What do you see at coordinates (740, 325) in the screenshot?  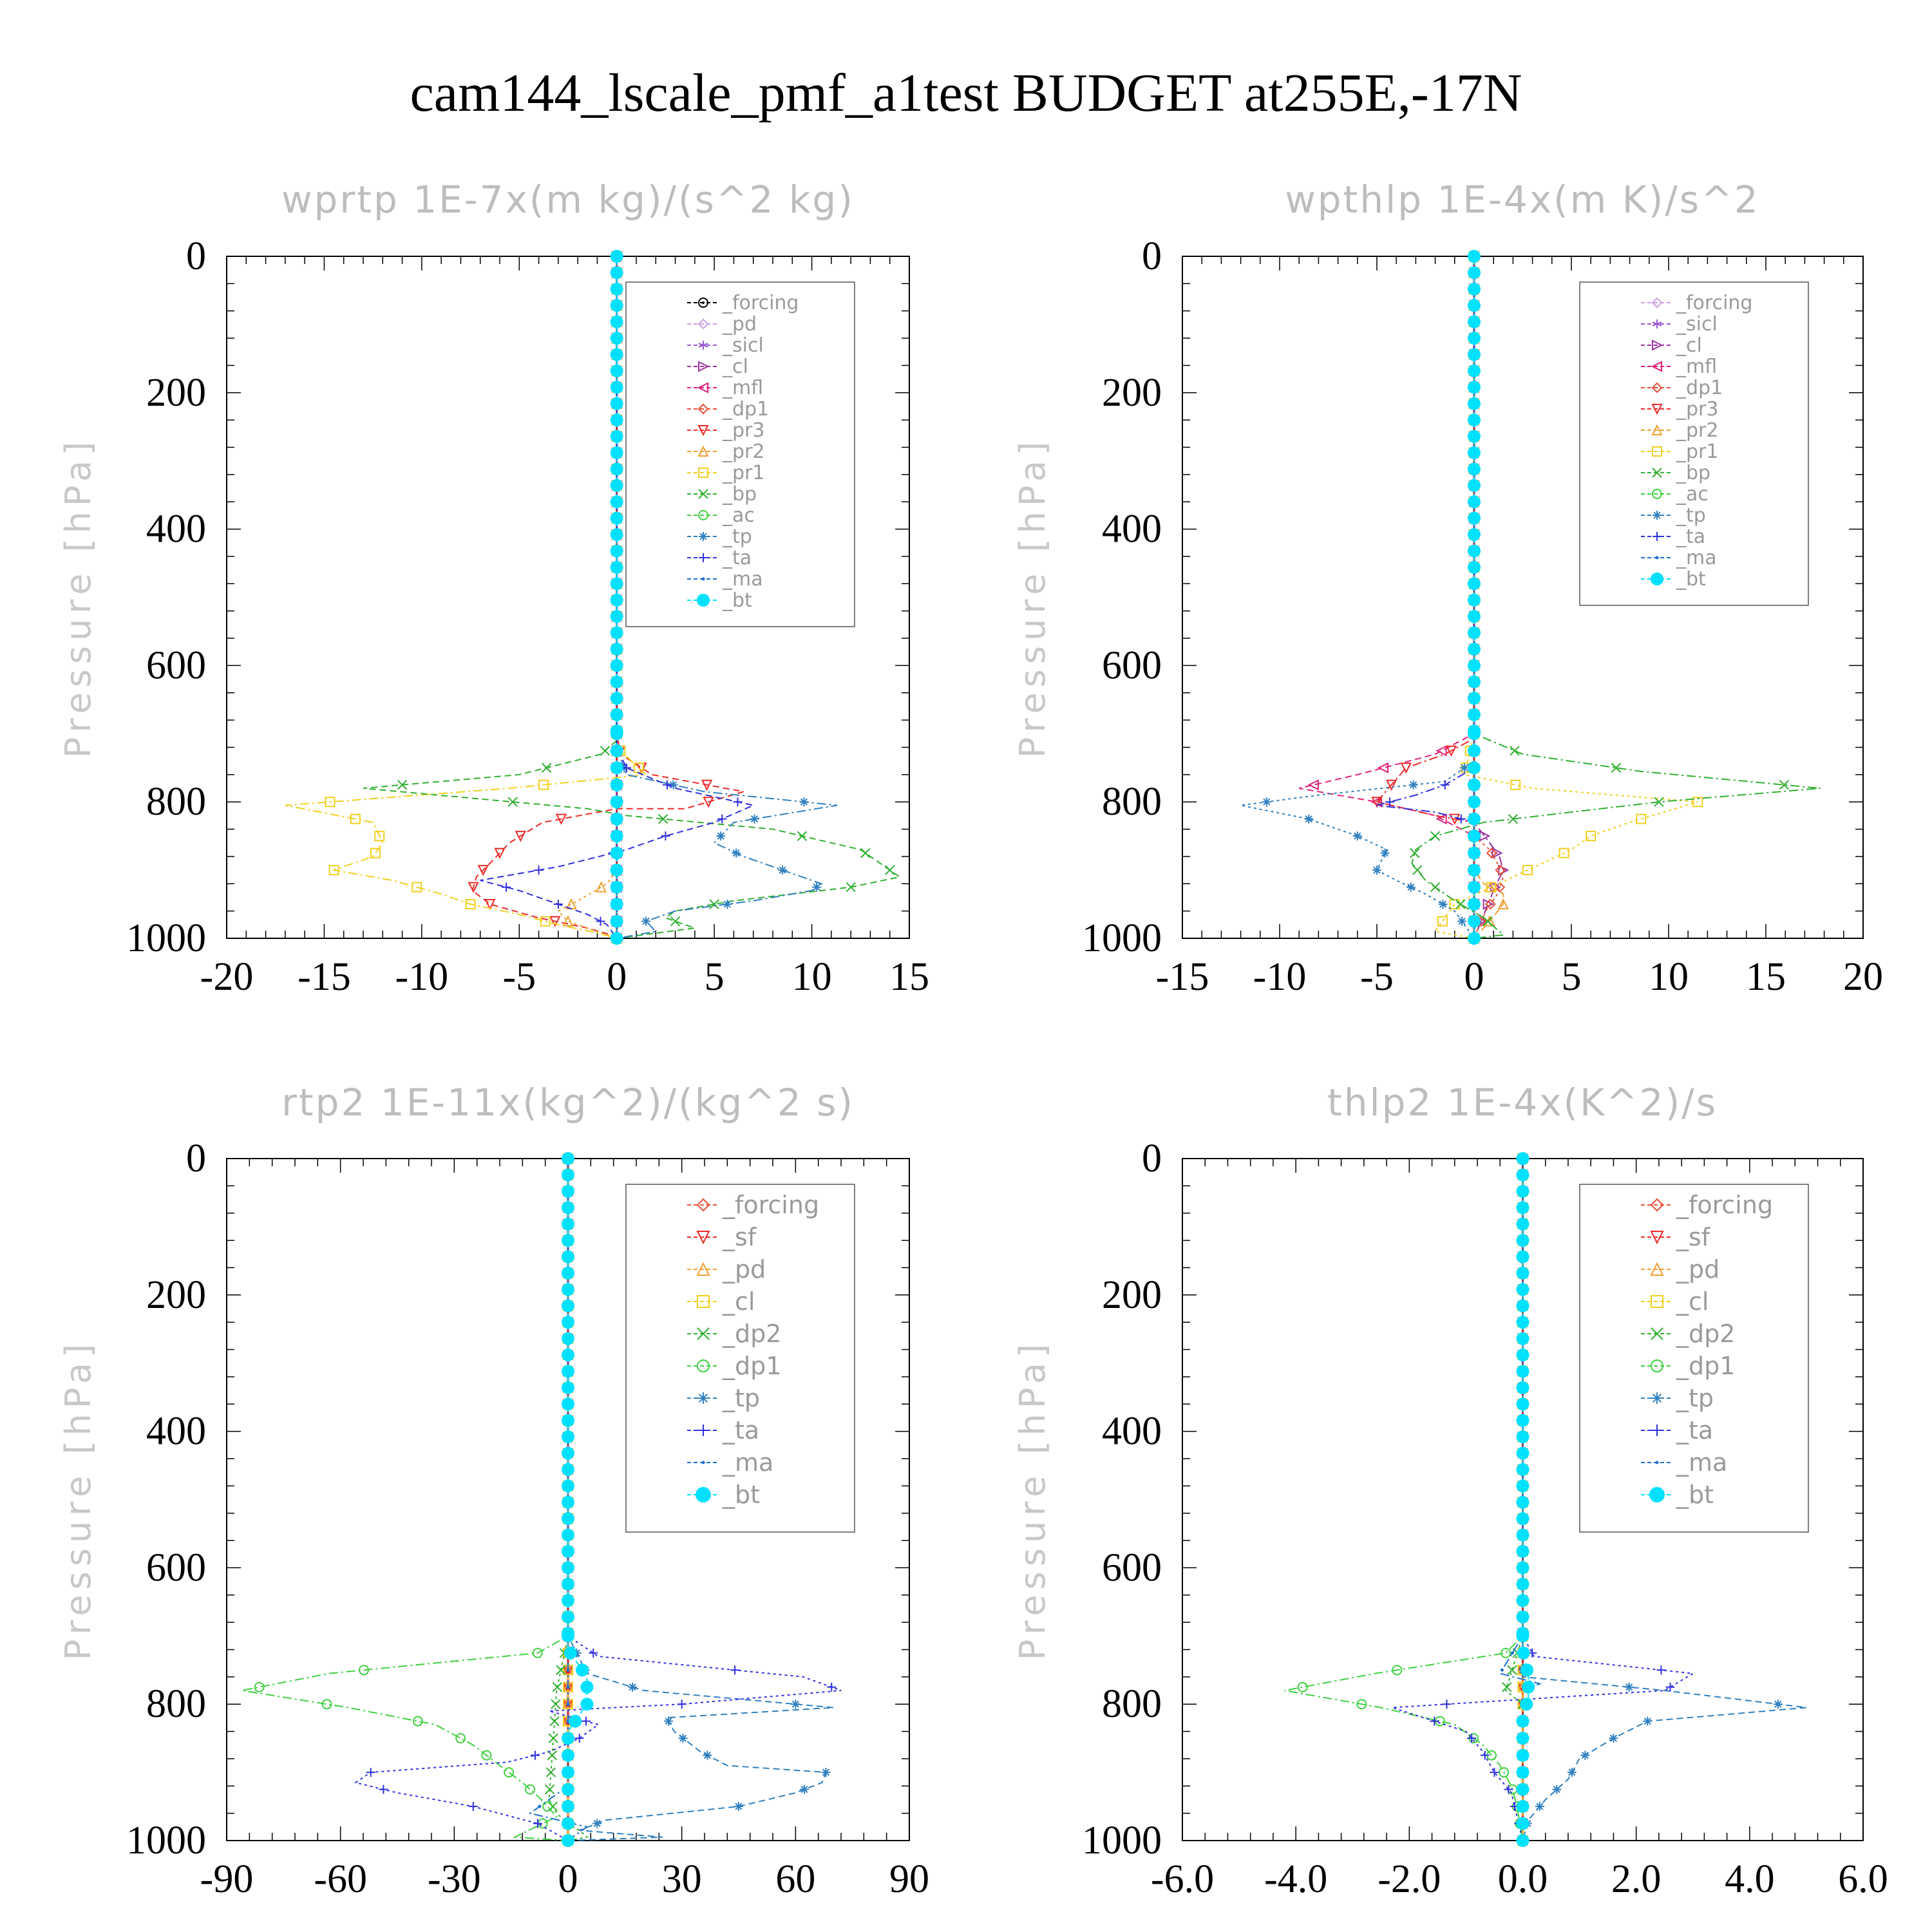 I see `legend-label: _pd` at bounding box center [740, 325].